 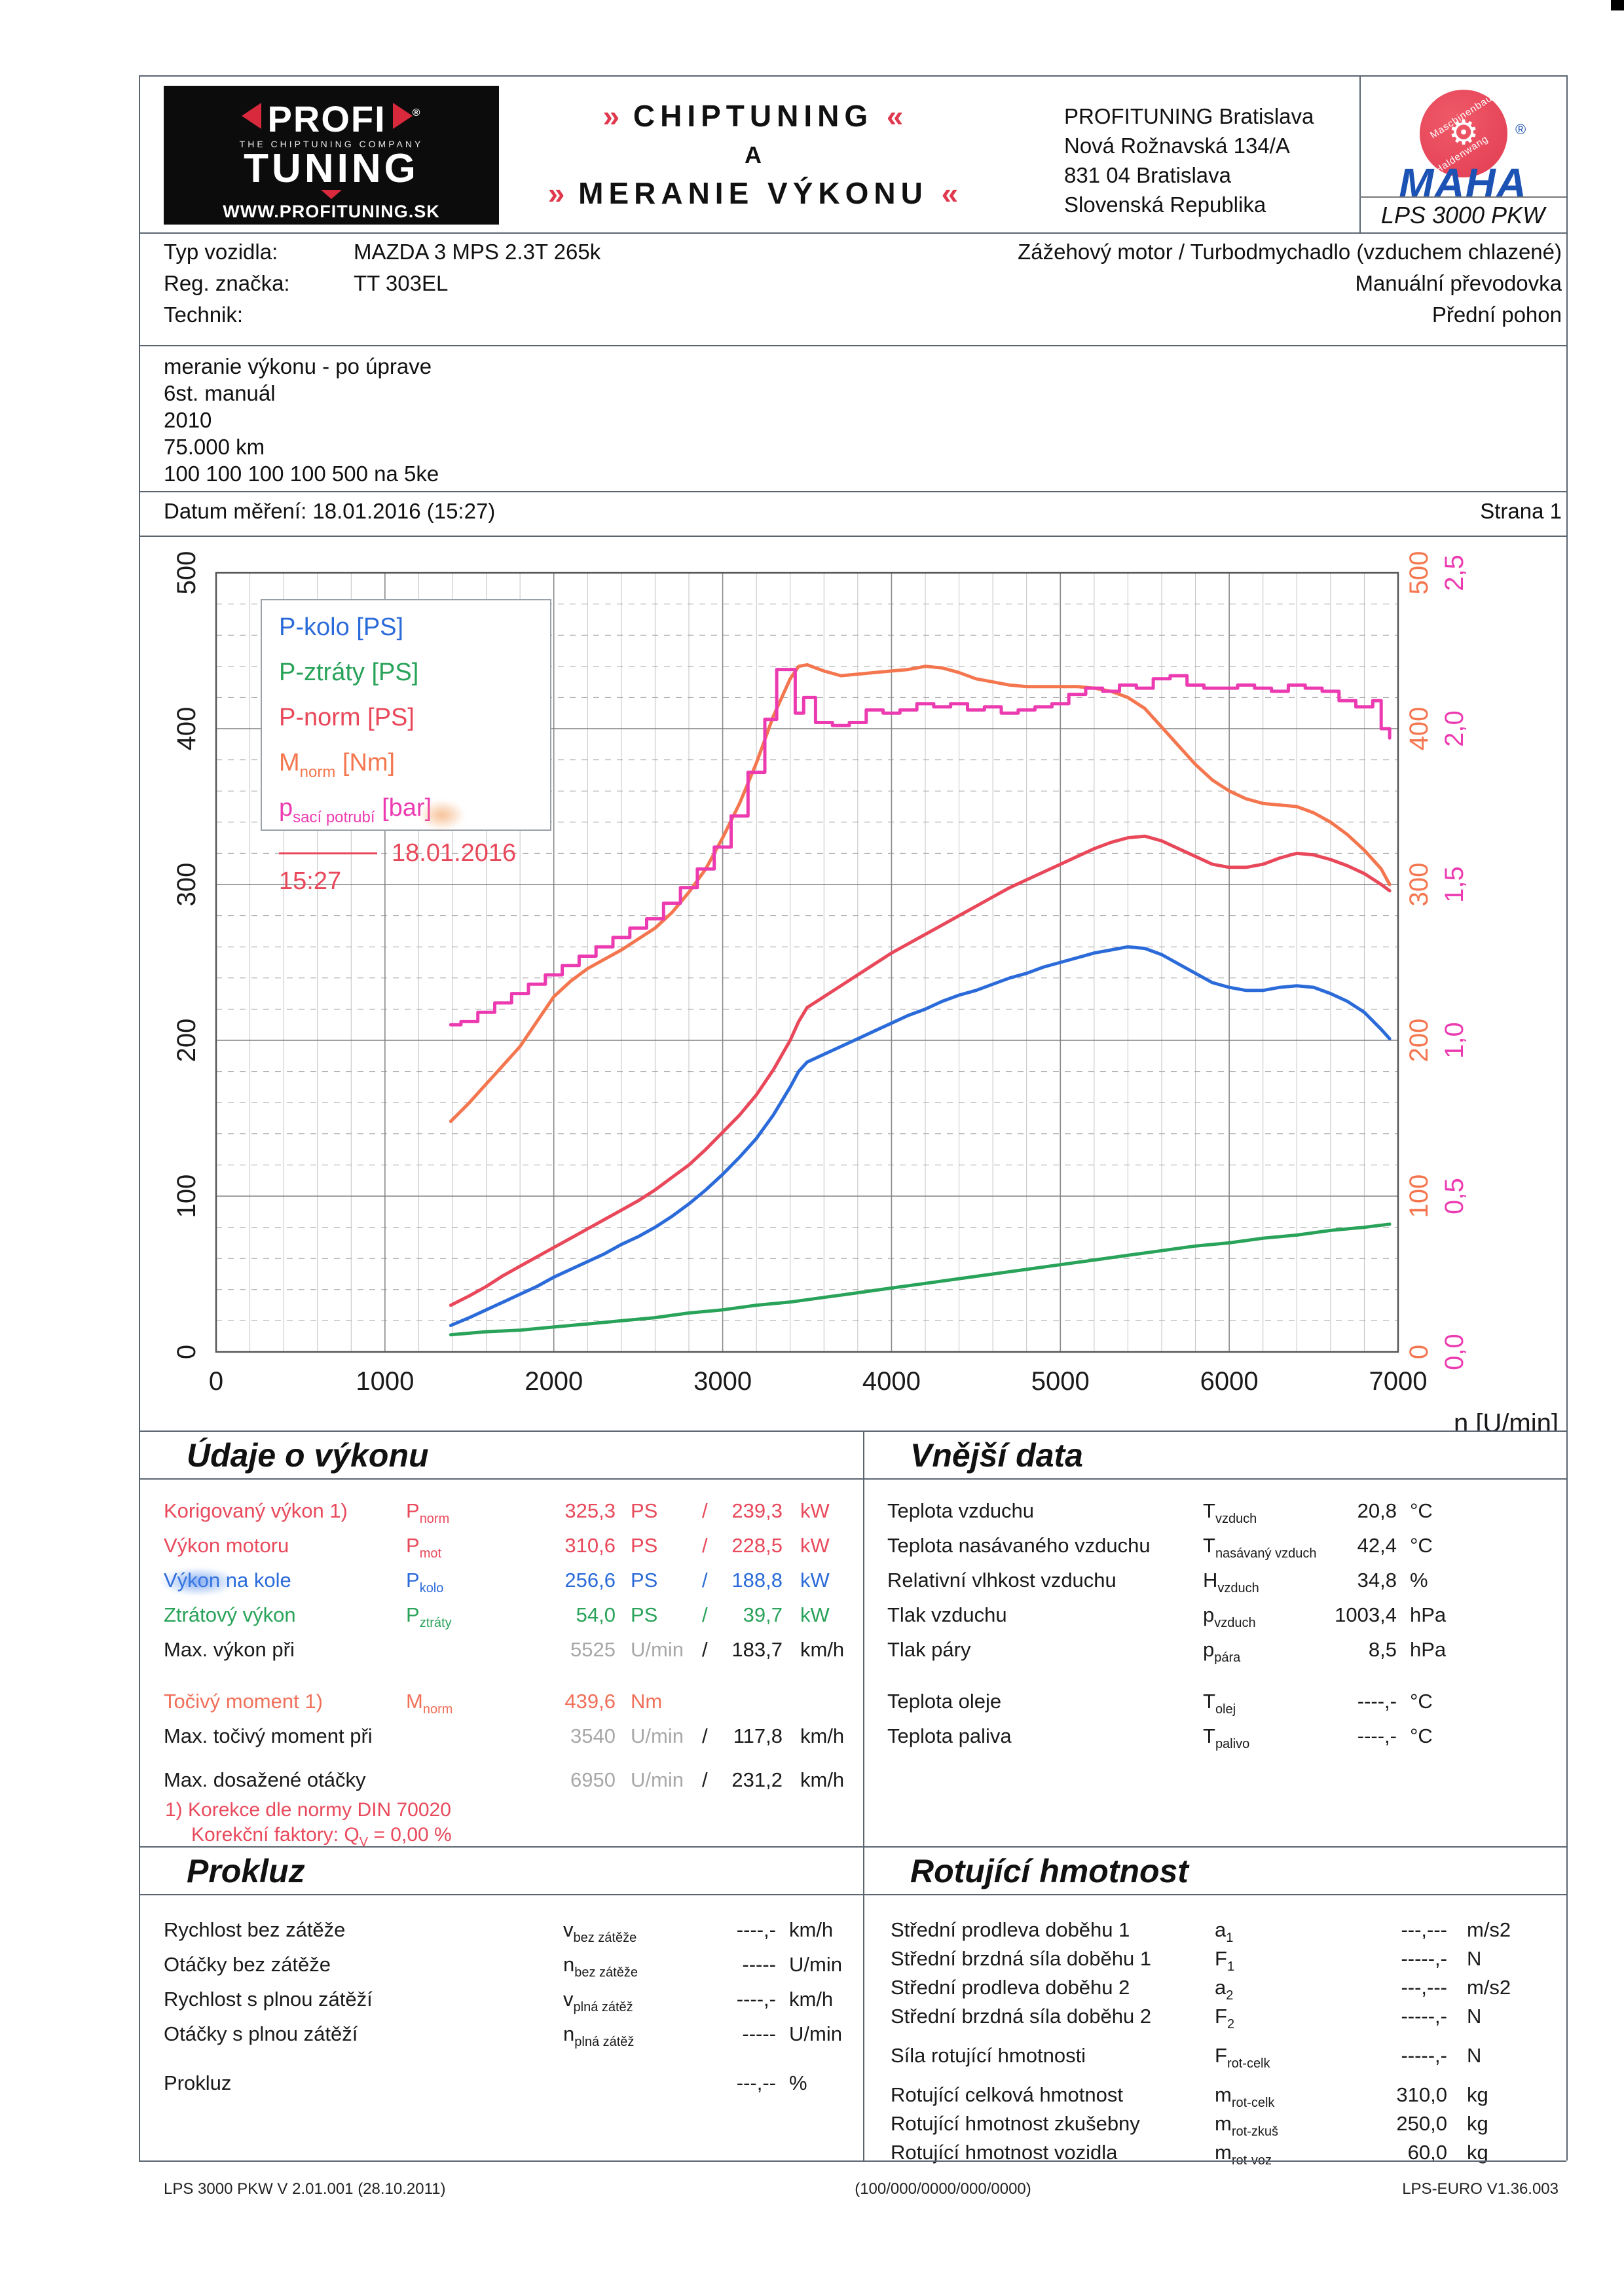 I want to click on cell: ---,---, so click(x=1424, y=1987).